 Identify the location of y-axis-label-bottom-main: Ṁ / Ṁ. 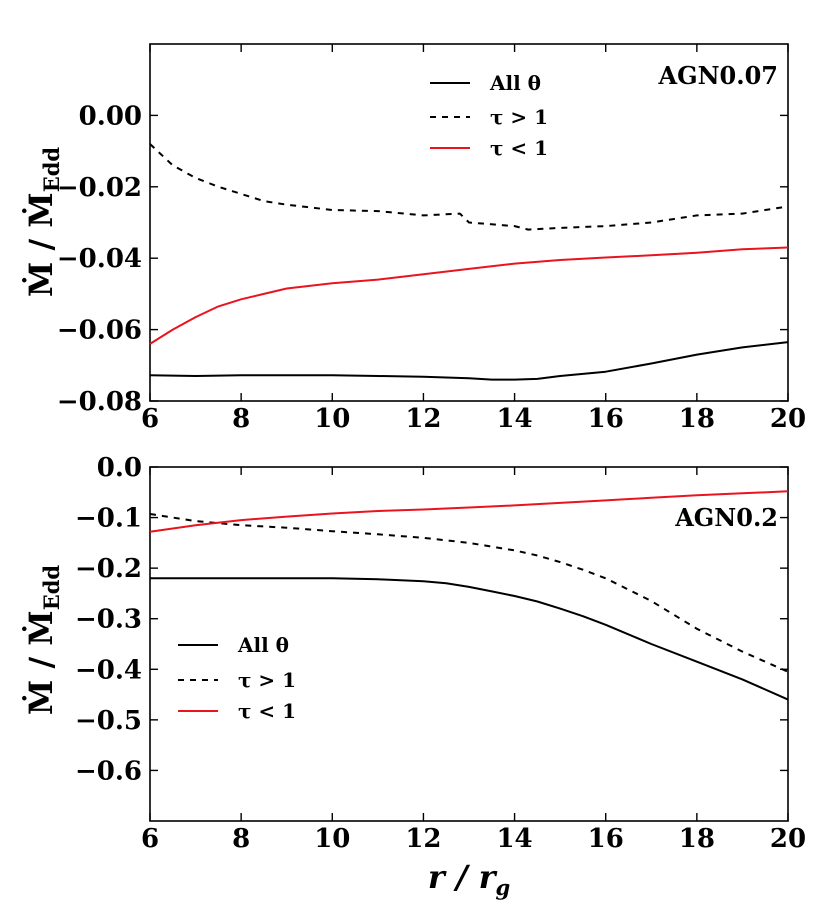
(41, 662).